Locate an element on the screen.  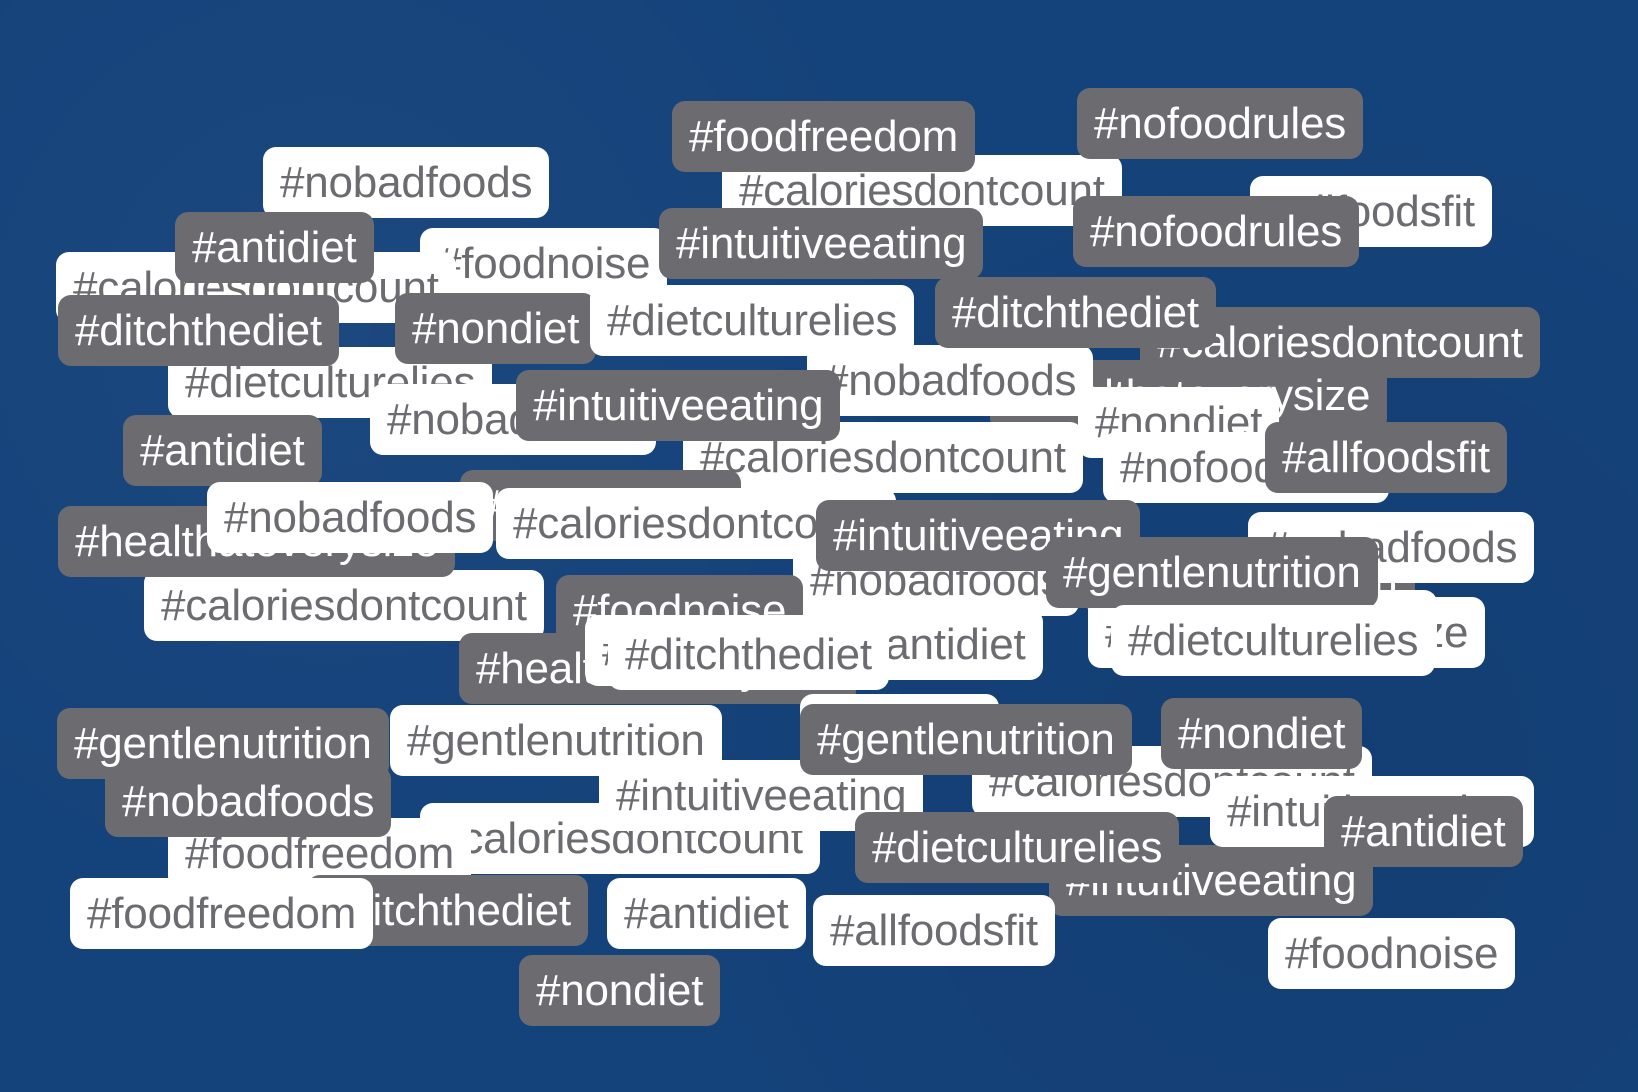
hashtag-label: #foodnoise is located at coordinates (1392, 953).